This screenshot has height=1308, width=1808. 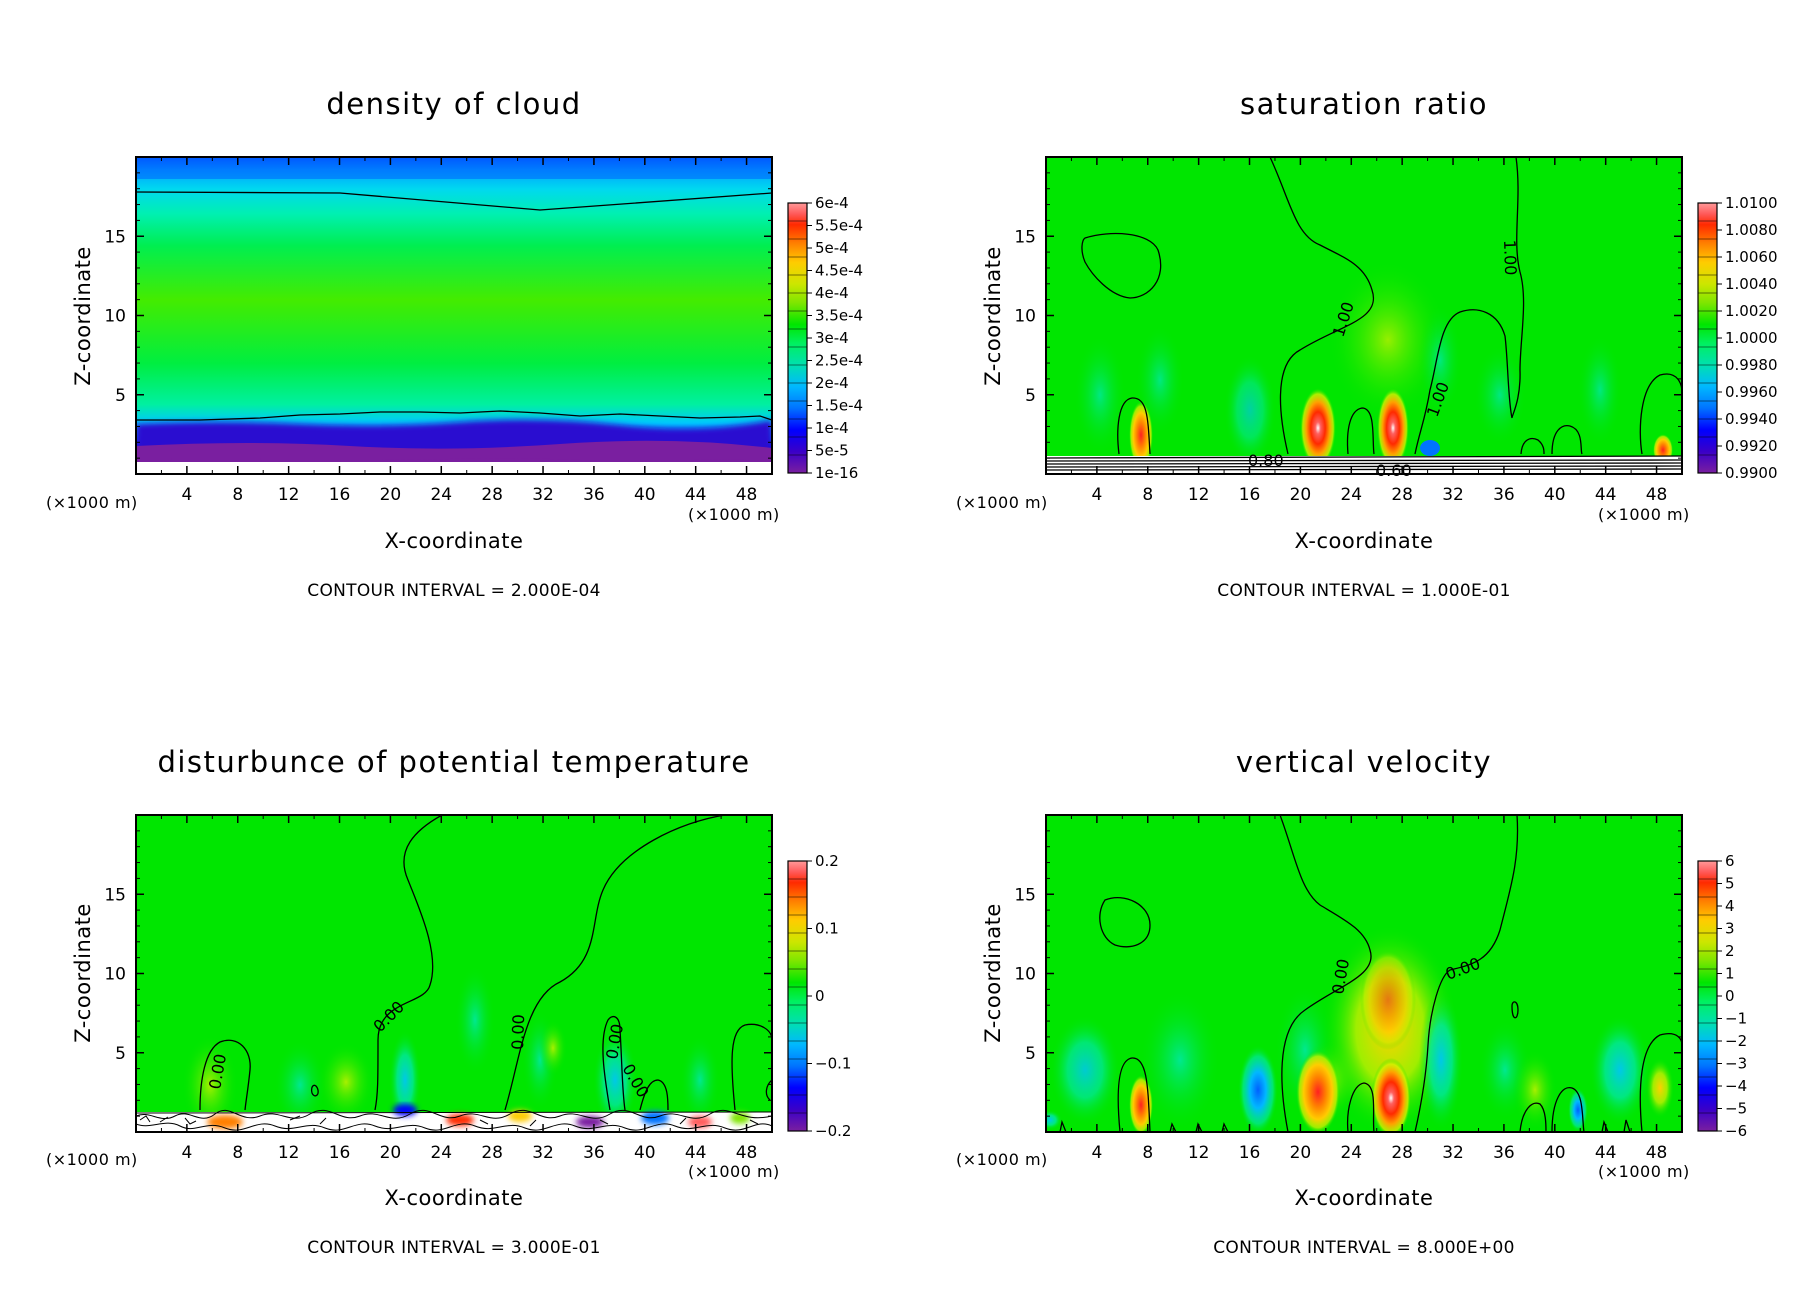 What do you see at coordinates (839, 316) in the screenshot?
I see `colorbar-label: 3.5e-4` at bounding box center [839, 316].